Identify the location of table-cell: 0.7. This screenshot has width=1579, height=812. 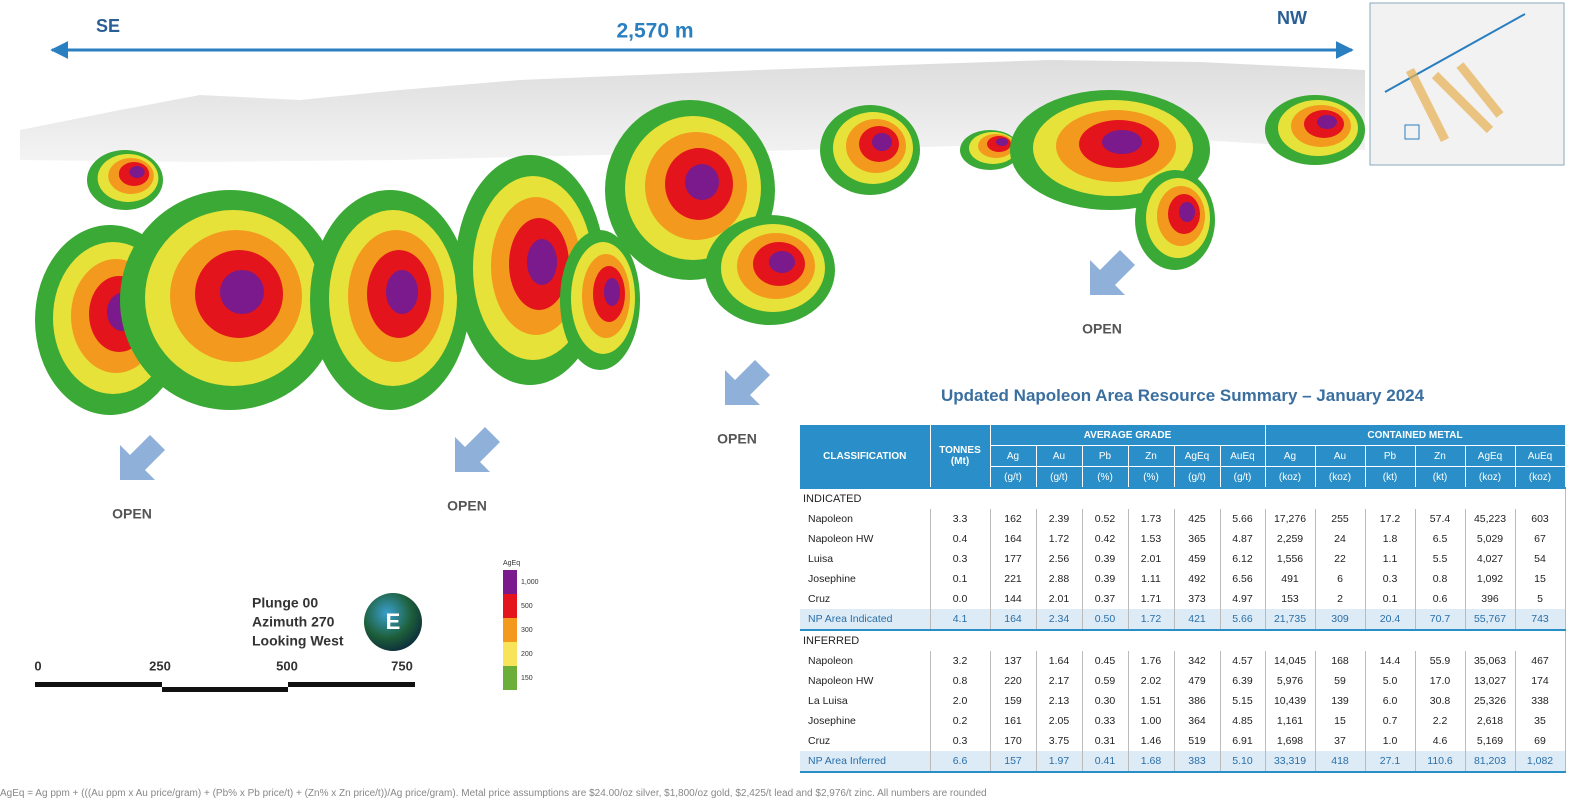
(1390, 721).